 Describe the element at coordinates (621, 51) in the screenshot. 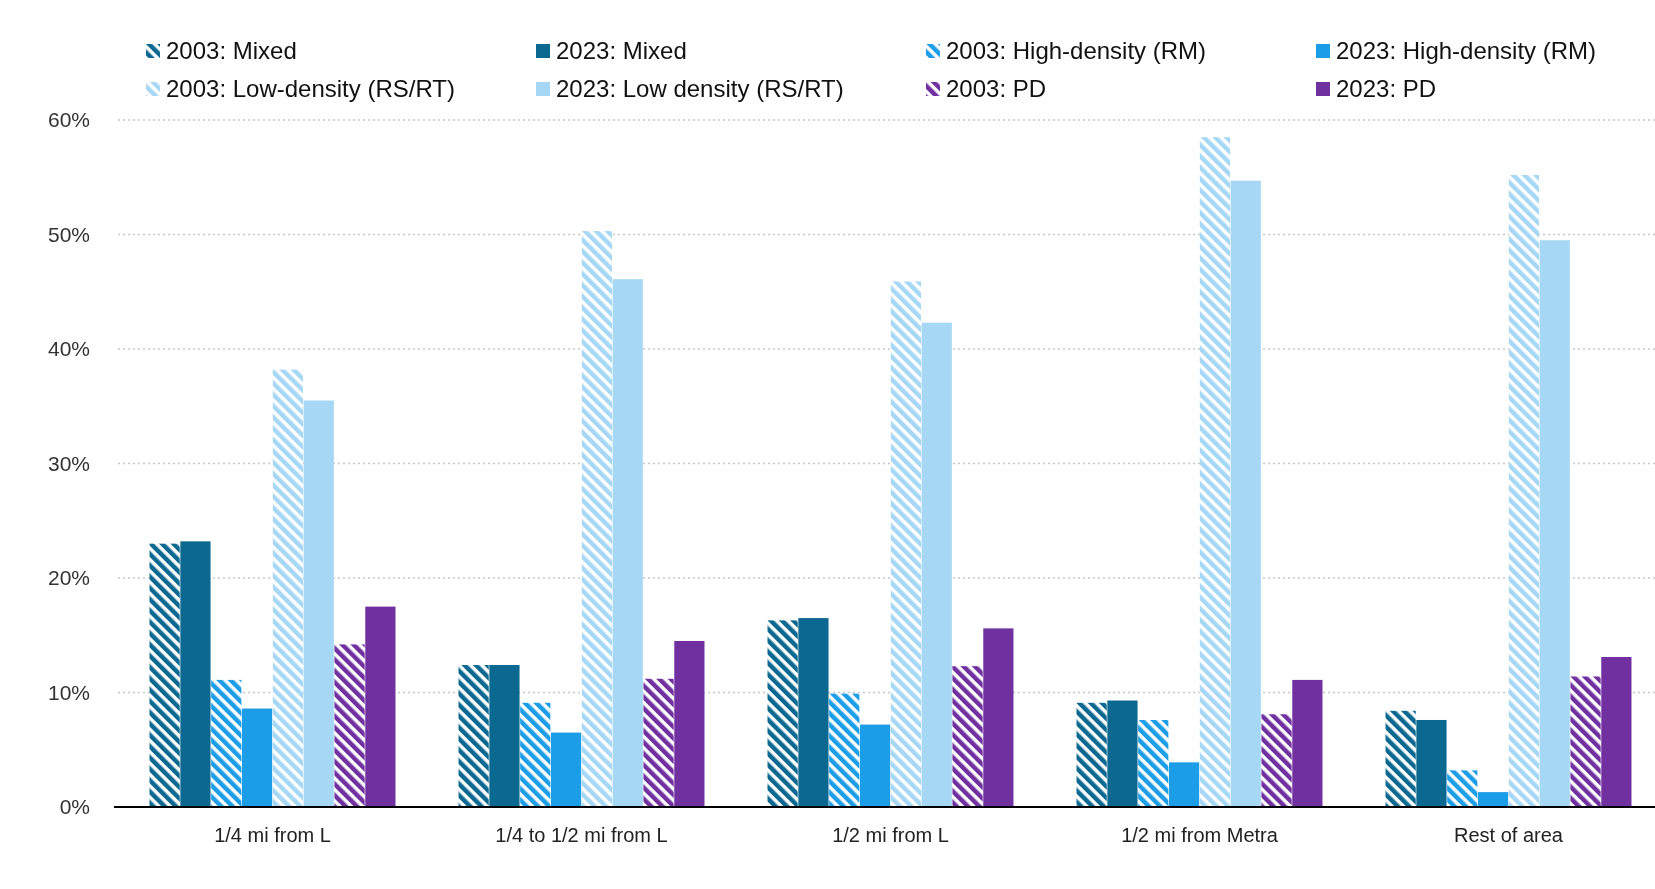

I see `legend-label: 2023: Mixed` at that location.